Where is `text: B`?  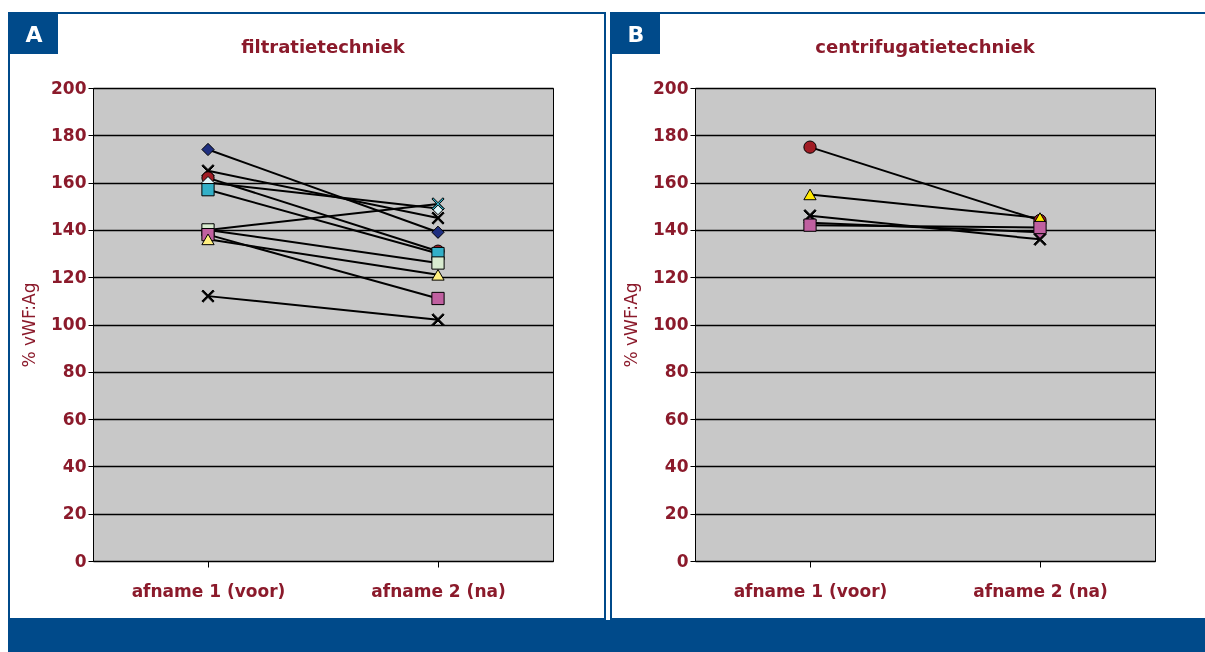 text: B is located at coordinates (636, 34).